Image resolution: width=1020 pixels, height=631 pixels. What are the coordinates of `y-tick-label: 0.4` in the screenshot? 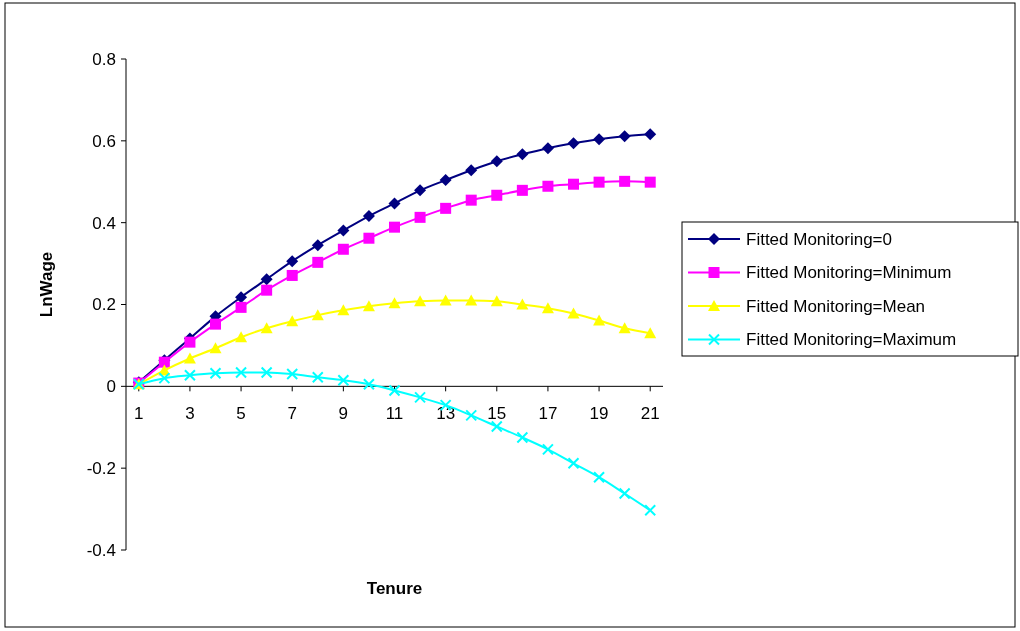 It's located at (104, 223).